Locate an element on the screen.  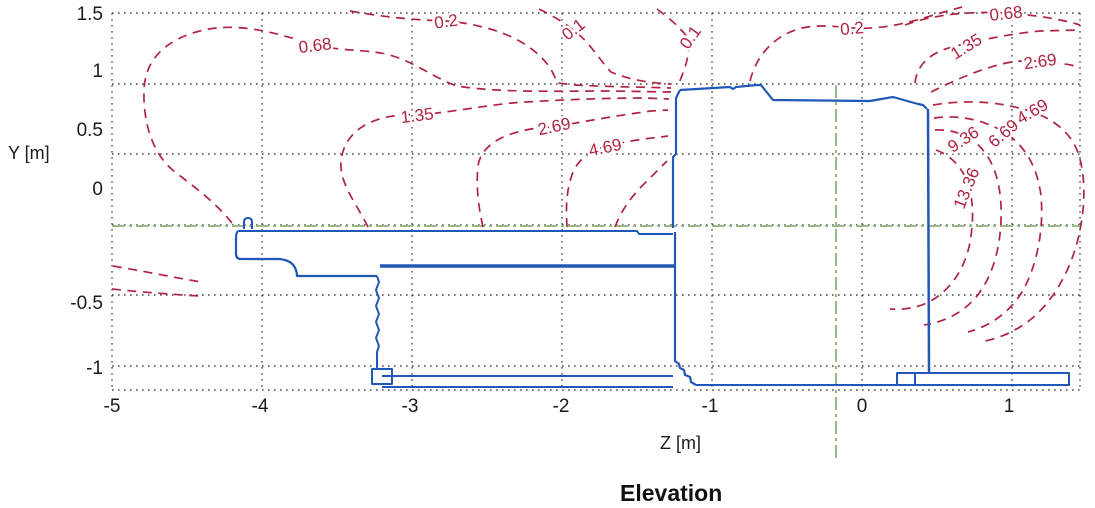
contour-line-6.69 is located at coordinates (988, 224).